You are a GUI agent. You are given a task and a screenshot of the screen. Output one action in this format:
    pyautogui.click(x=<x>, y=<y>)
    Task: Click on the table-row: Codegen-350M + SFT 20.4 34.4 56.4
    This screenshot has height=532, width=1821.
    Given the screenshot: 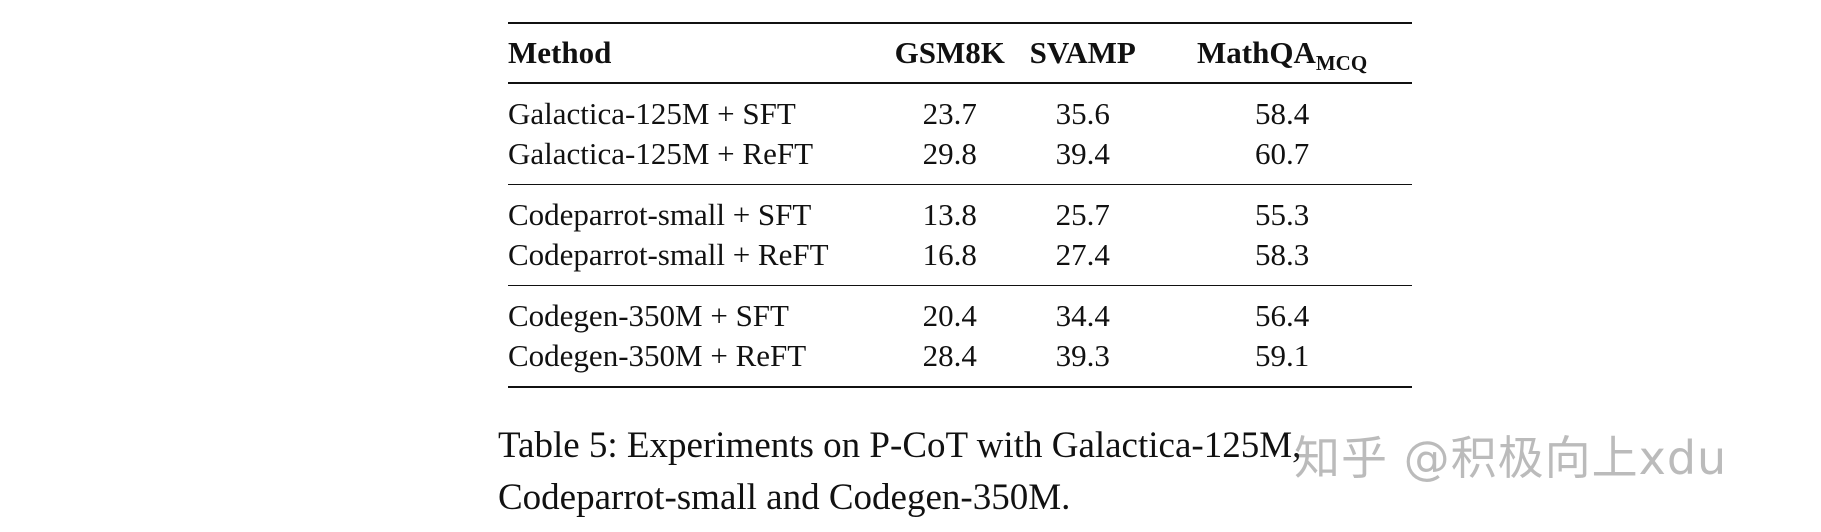 What is the action you would take?
    pyautogui.click(x=960, y=311)
    